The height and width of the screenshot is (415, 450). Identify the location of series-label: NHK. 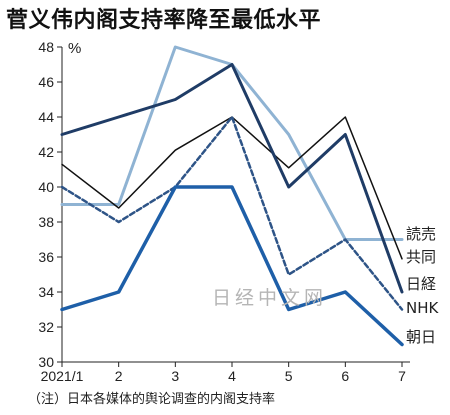
(423, 308).